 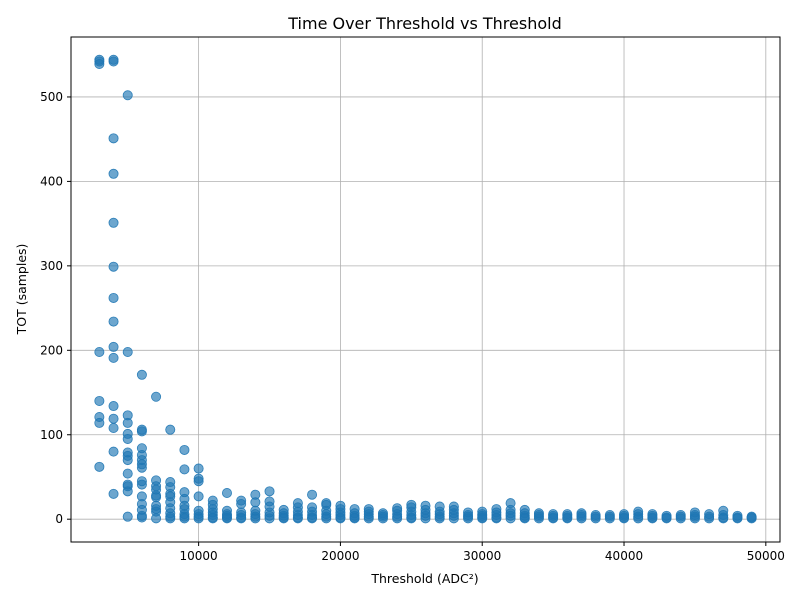 What do you see at coordinates (55, 308) in the screenshot?
I see `y-axis-ticks: 0 100 200 300 400 500` at bounding box center [55, 308].